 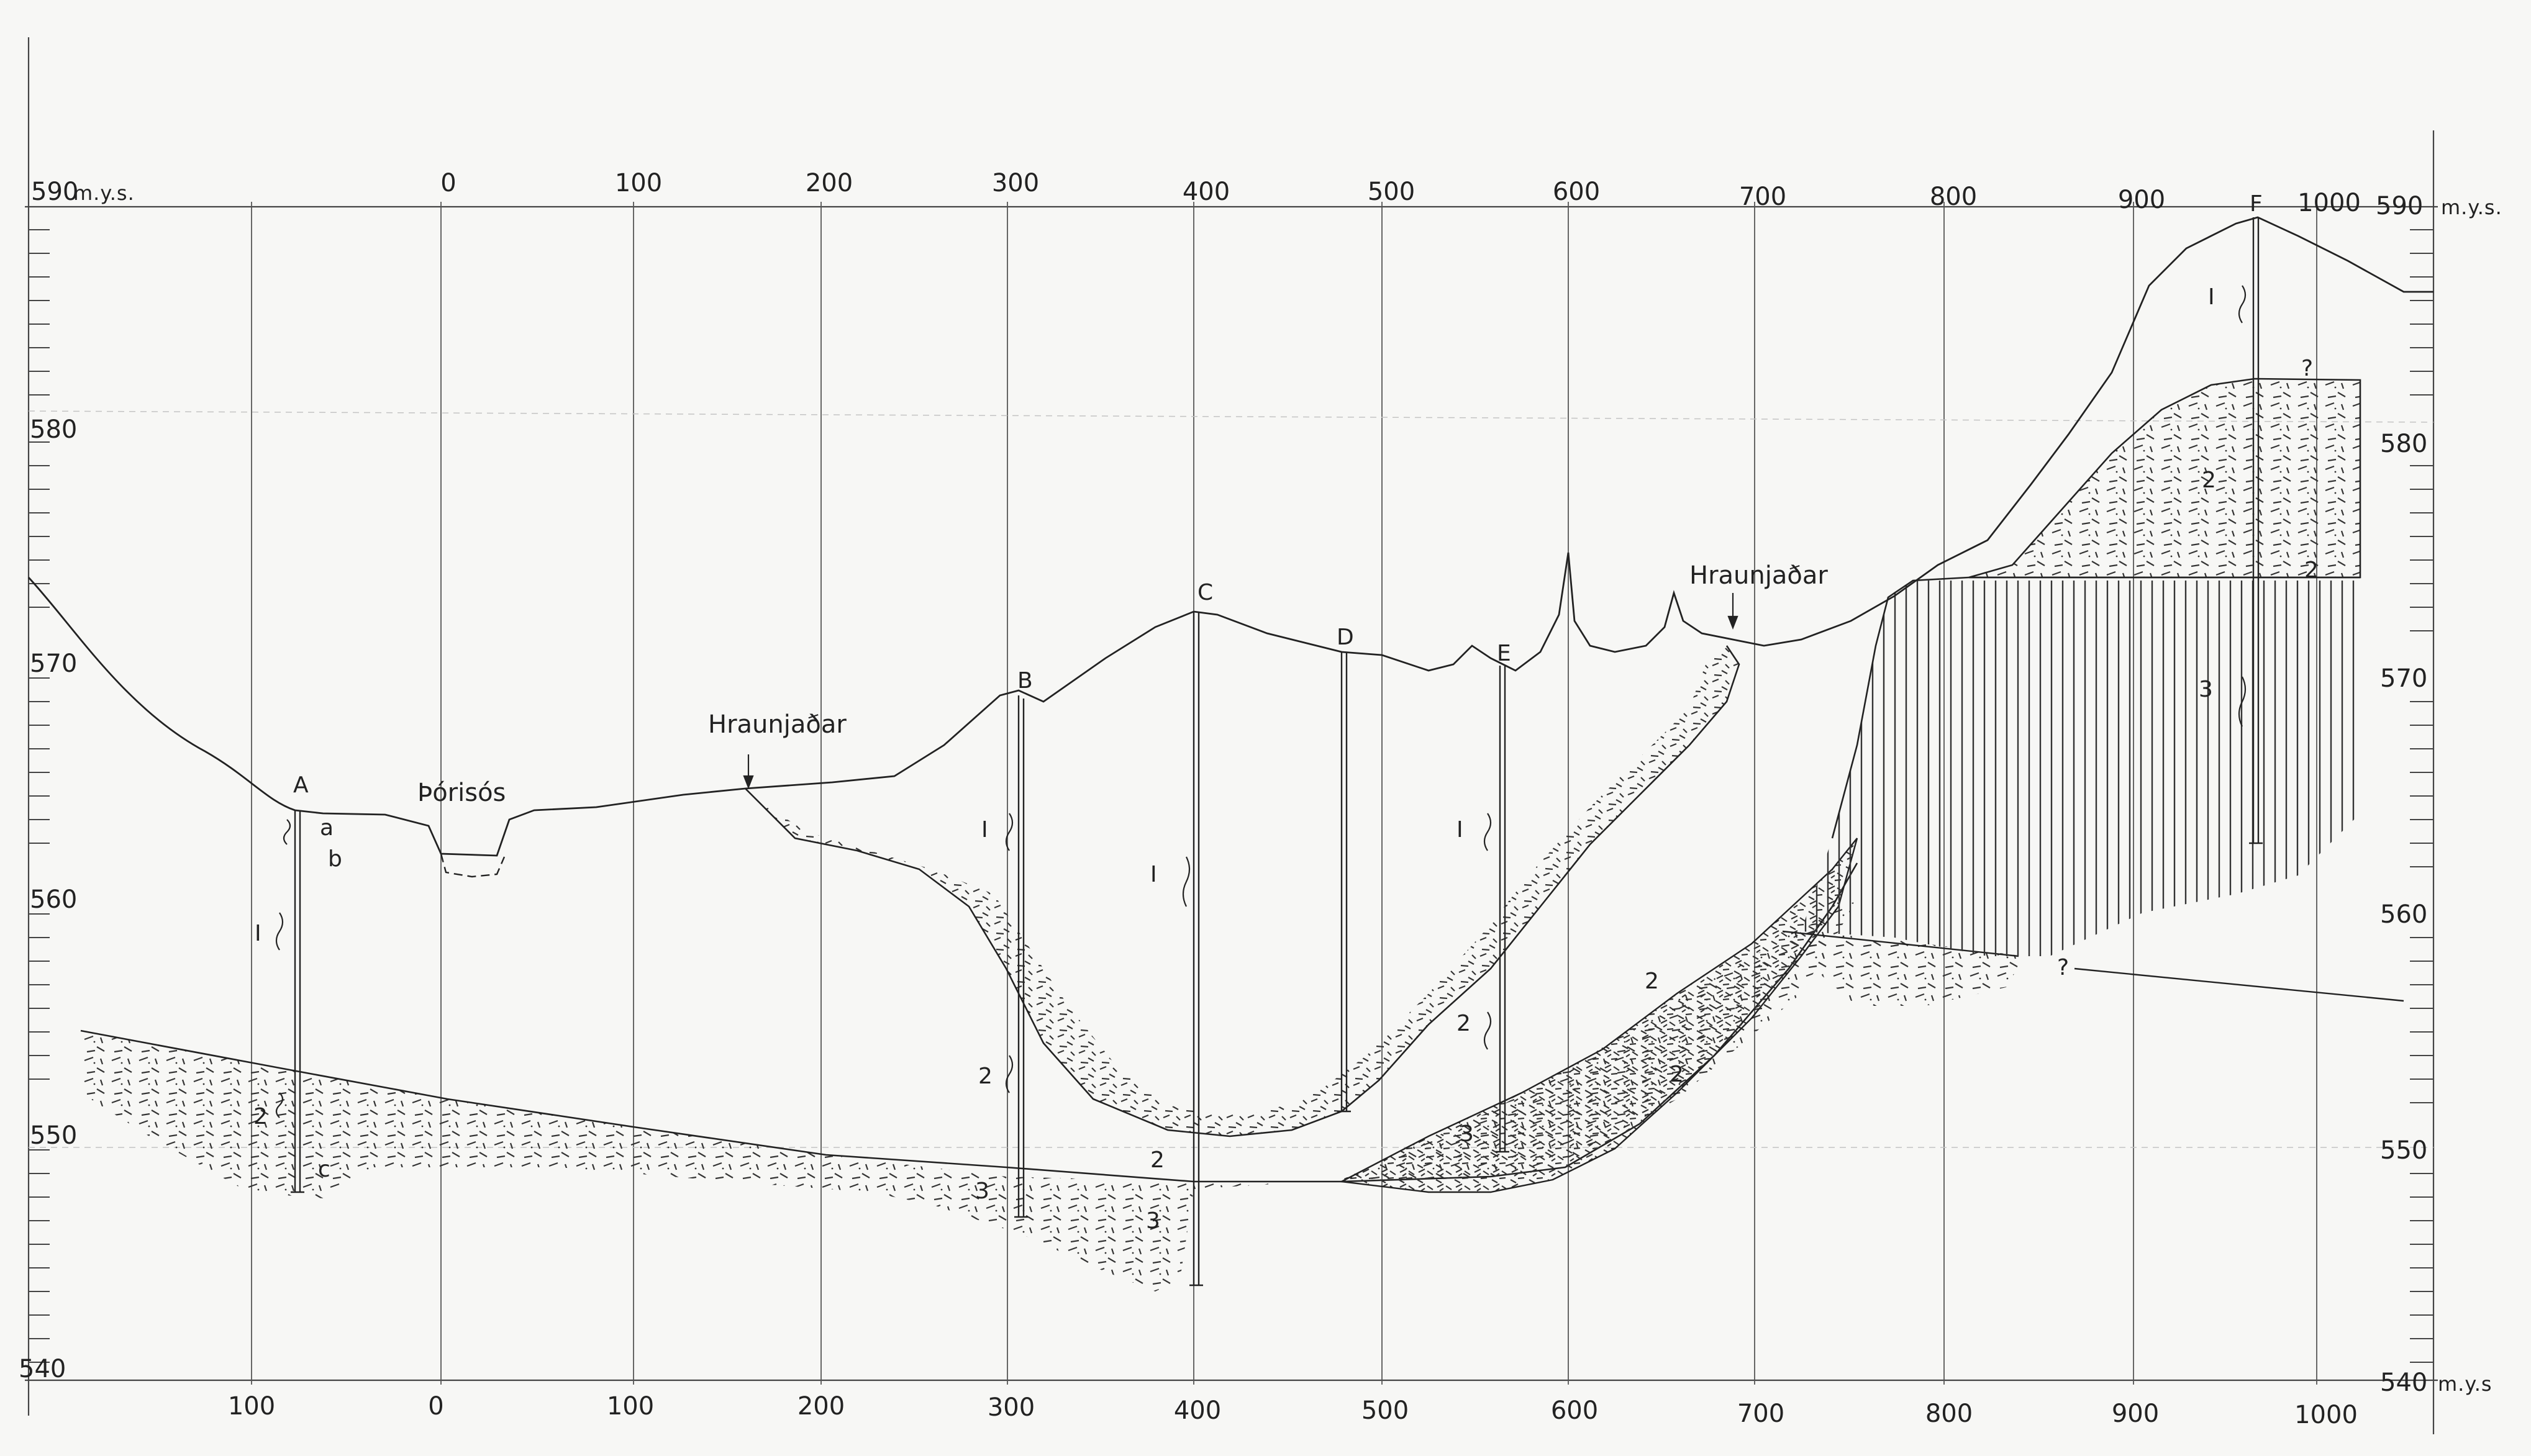 I want to click on bottom-tick-500: 500, so click(x=1385, y=1410).